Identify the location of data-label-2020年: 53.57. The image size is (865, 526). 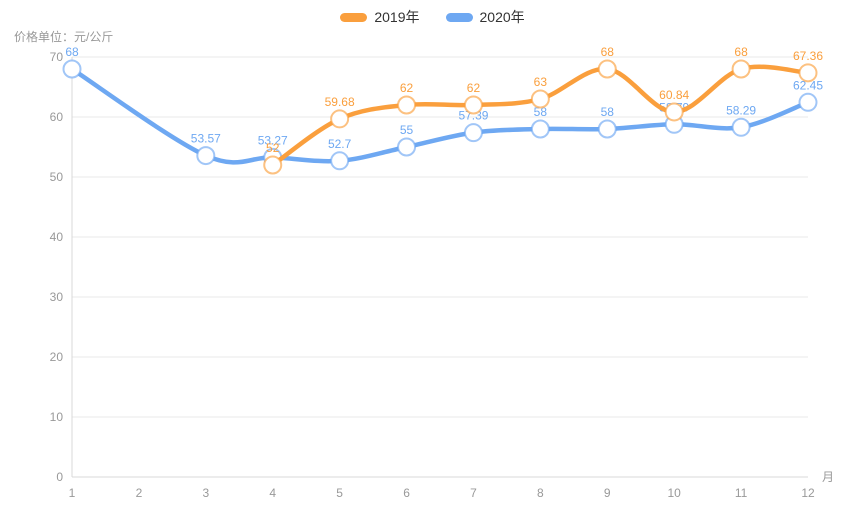
(206, 139).